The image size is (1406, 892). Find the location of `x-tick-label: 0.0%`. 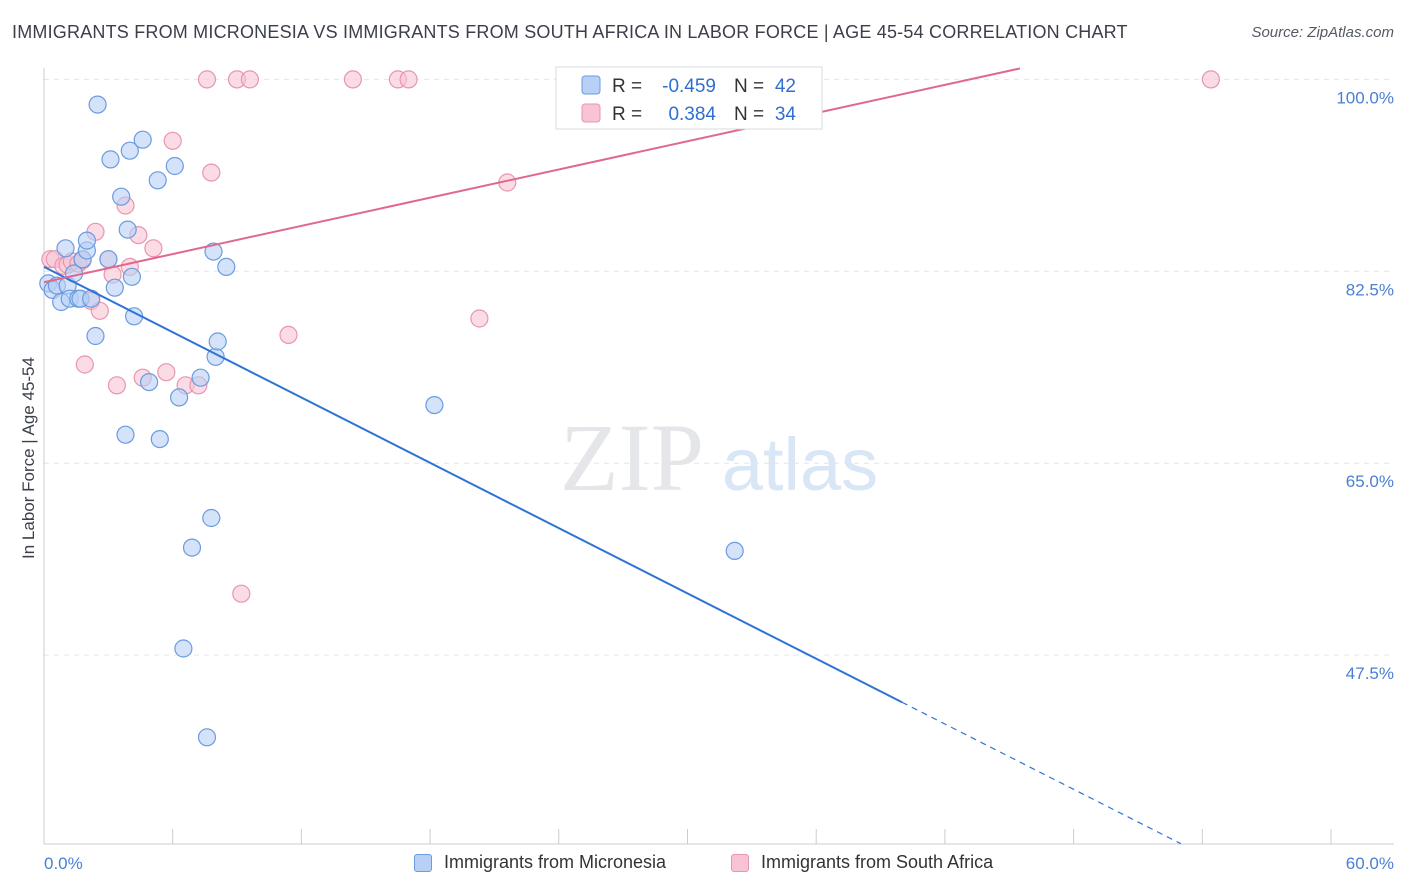

x-tick-label: 0.0% is located at coordinates (63, 863).